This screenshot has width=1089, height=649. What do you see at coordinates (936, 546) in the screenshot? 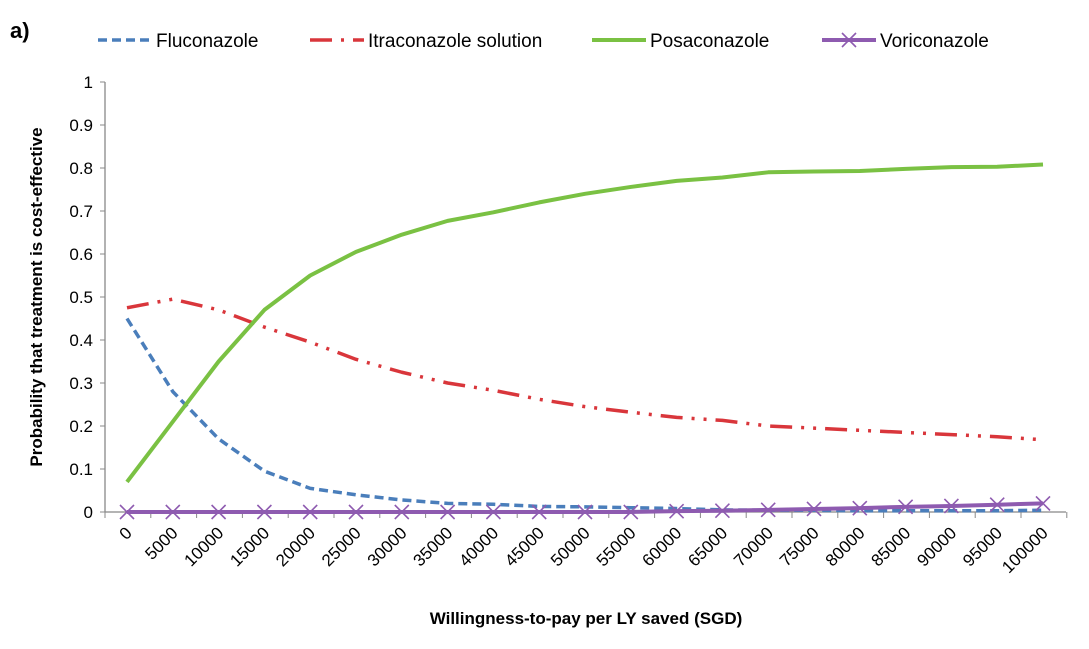
I see `x-tick-label: 90000` at bounding box center [936, 546].